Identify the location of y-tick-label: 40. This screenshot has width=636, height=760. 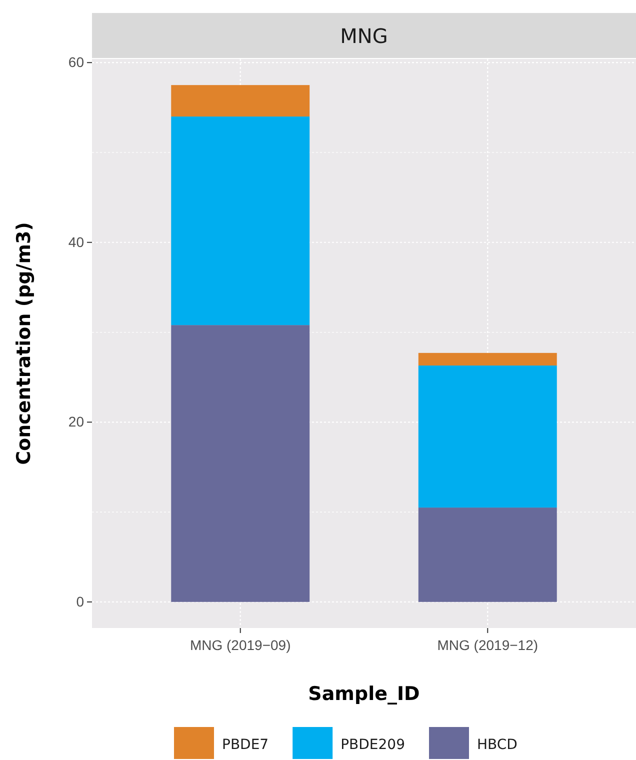
(76, 242).